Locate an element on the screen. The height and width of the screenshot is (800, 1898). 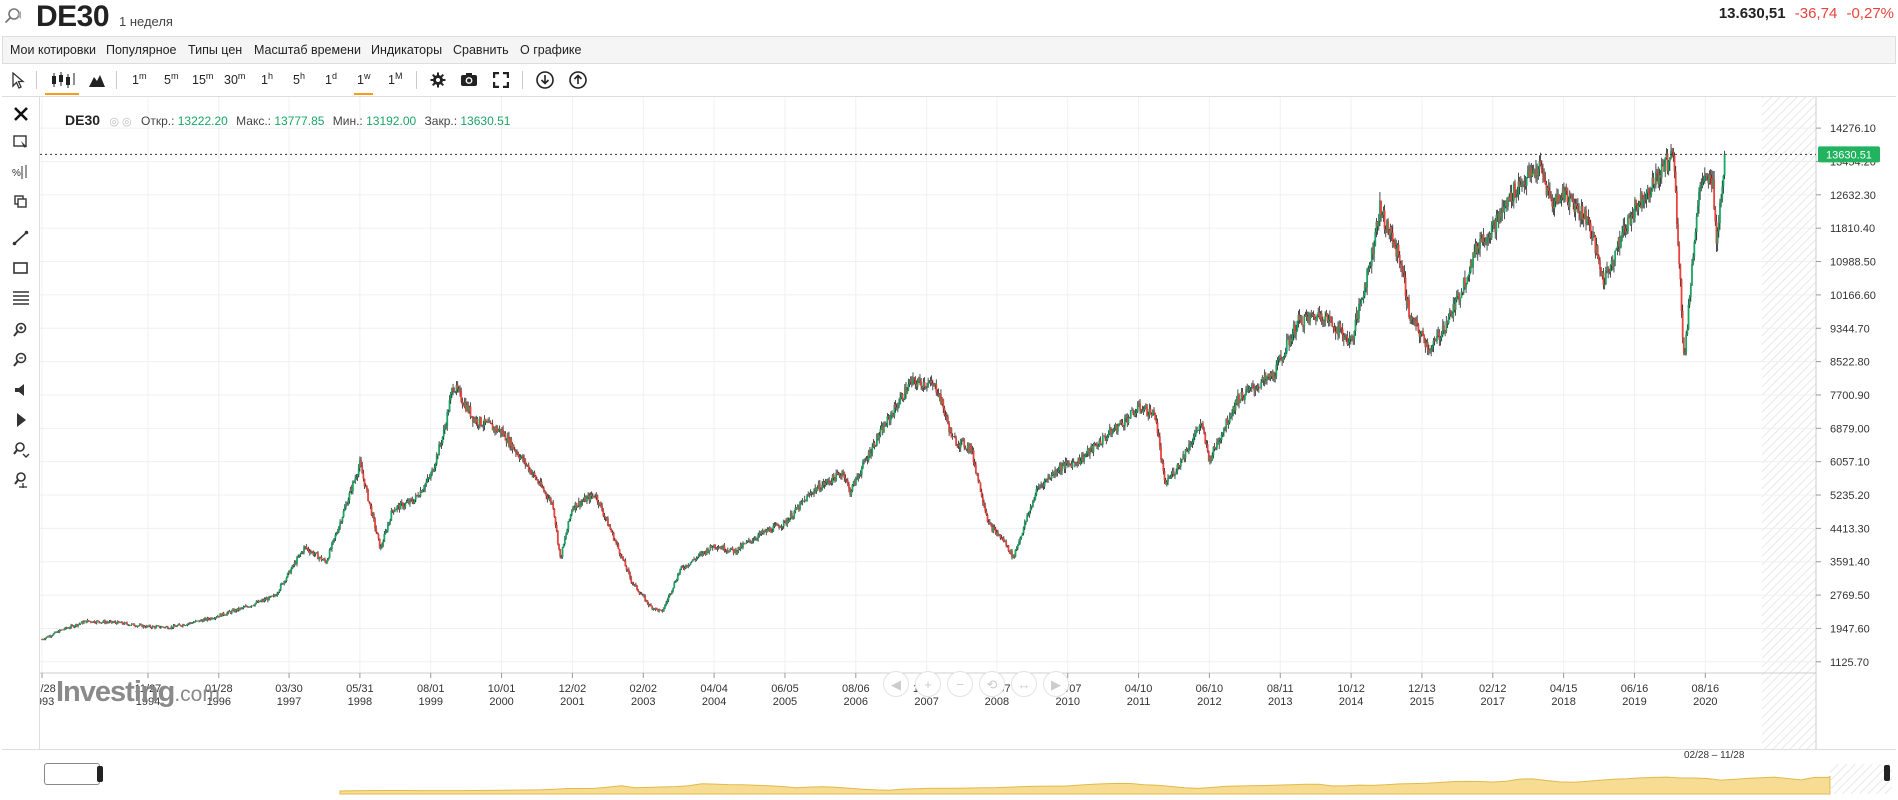
range-navigator is located at coordinates (949, 772).